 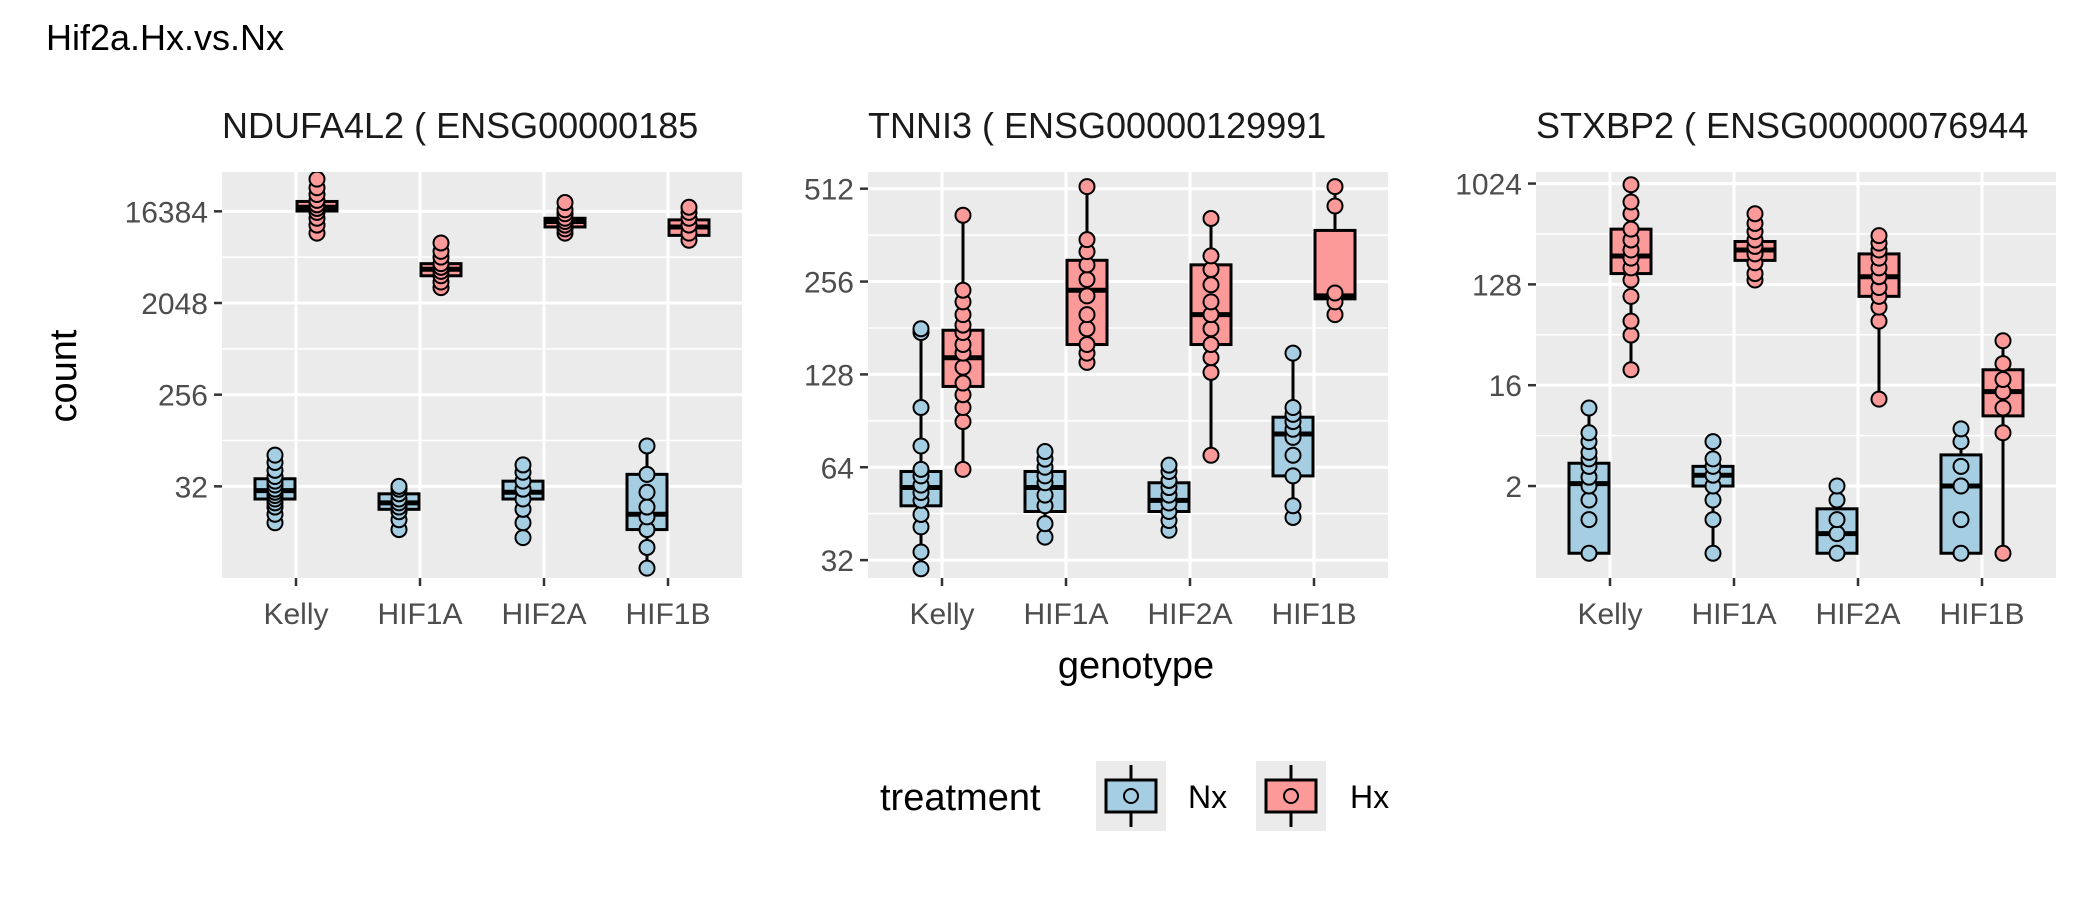 What do you see at coordinates (1097, 125) in the screenshot?
I see `panel-title: TNNI3 ( ENSG00000129991` at bounding box center [1097, 125].